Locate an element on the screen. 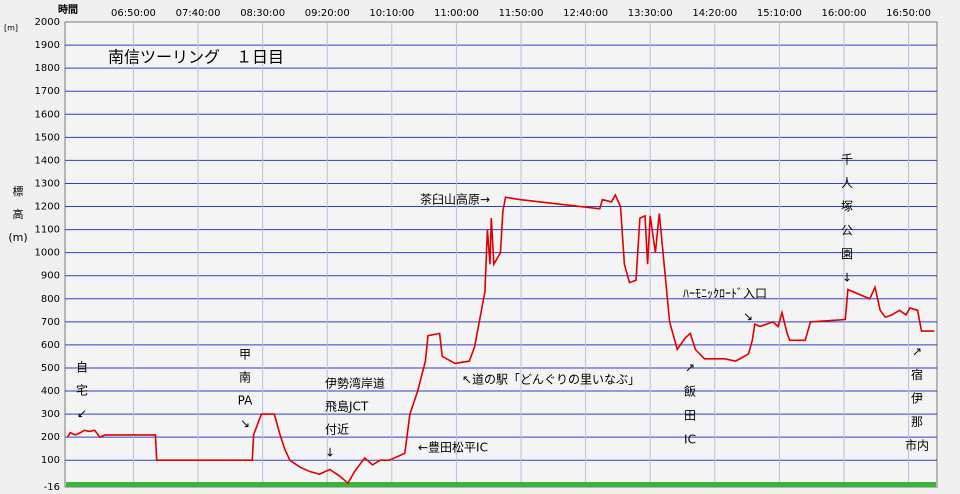 The width and height of the screenshot is (960, 494). annotation: 南 is located at coordinates (245, 377).